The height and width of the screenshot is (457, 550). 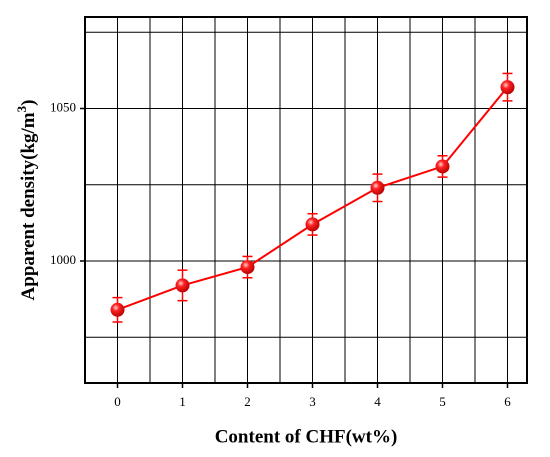 What do you see at coordinates (117, 401) in the screenshot?
I see `x-tick-label: 0` at bounding box center [117, 401].